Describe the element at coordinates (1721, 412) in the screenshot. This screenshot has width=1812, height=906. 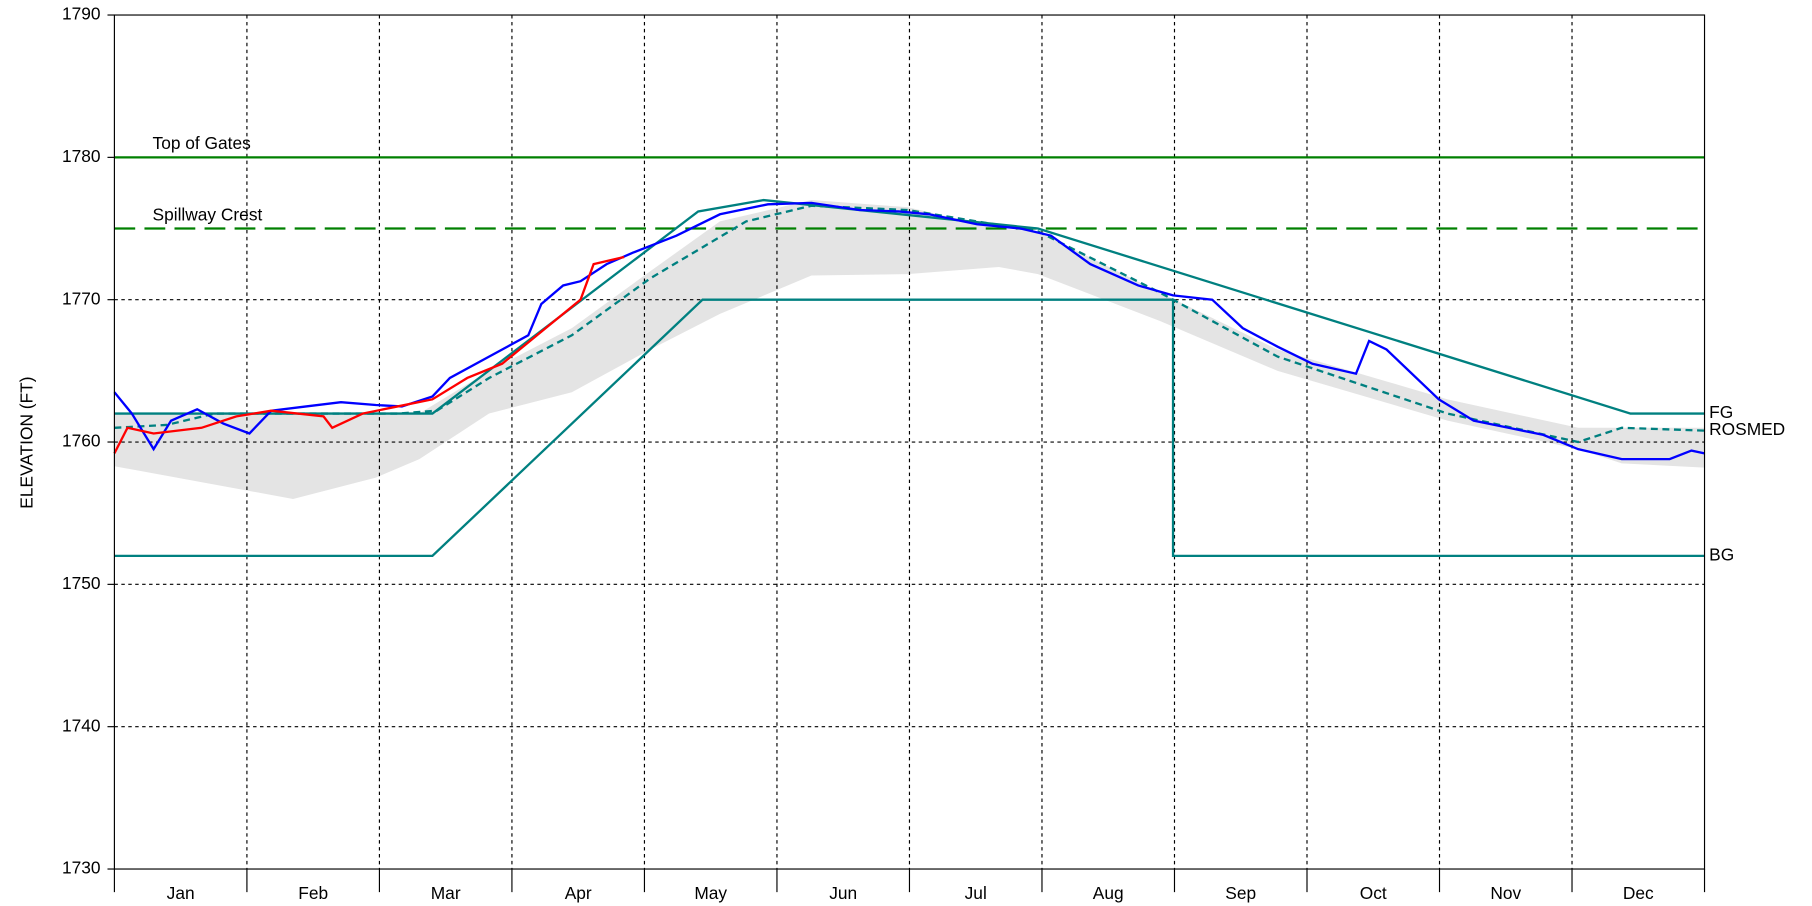
I see `series-label: FG` at that location.